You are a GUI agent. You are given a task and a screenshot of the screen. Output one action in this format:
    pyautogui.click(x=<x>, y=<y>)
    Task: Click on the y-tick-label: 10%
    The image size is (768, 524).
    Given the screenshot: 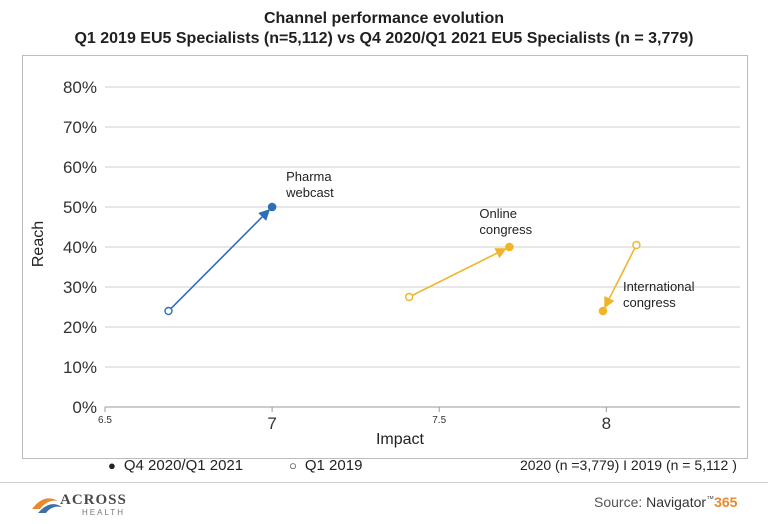 What is the action you would take?
    pyautogui.click(x=80, y=367)
    